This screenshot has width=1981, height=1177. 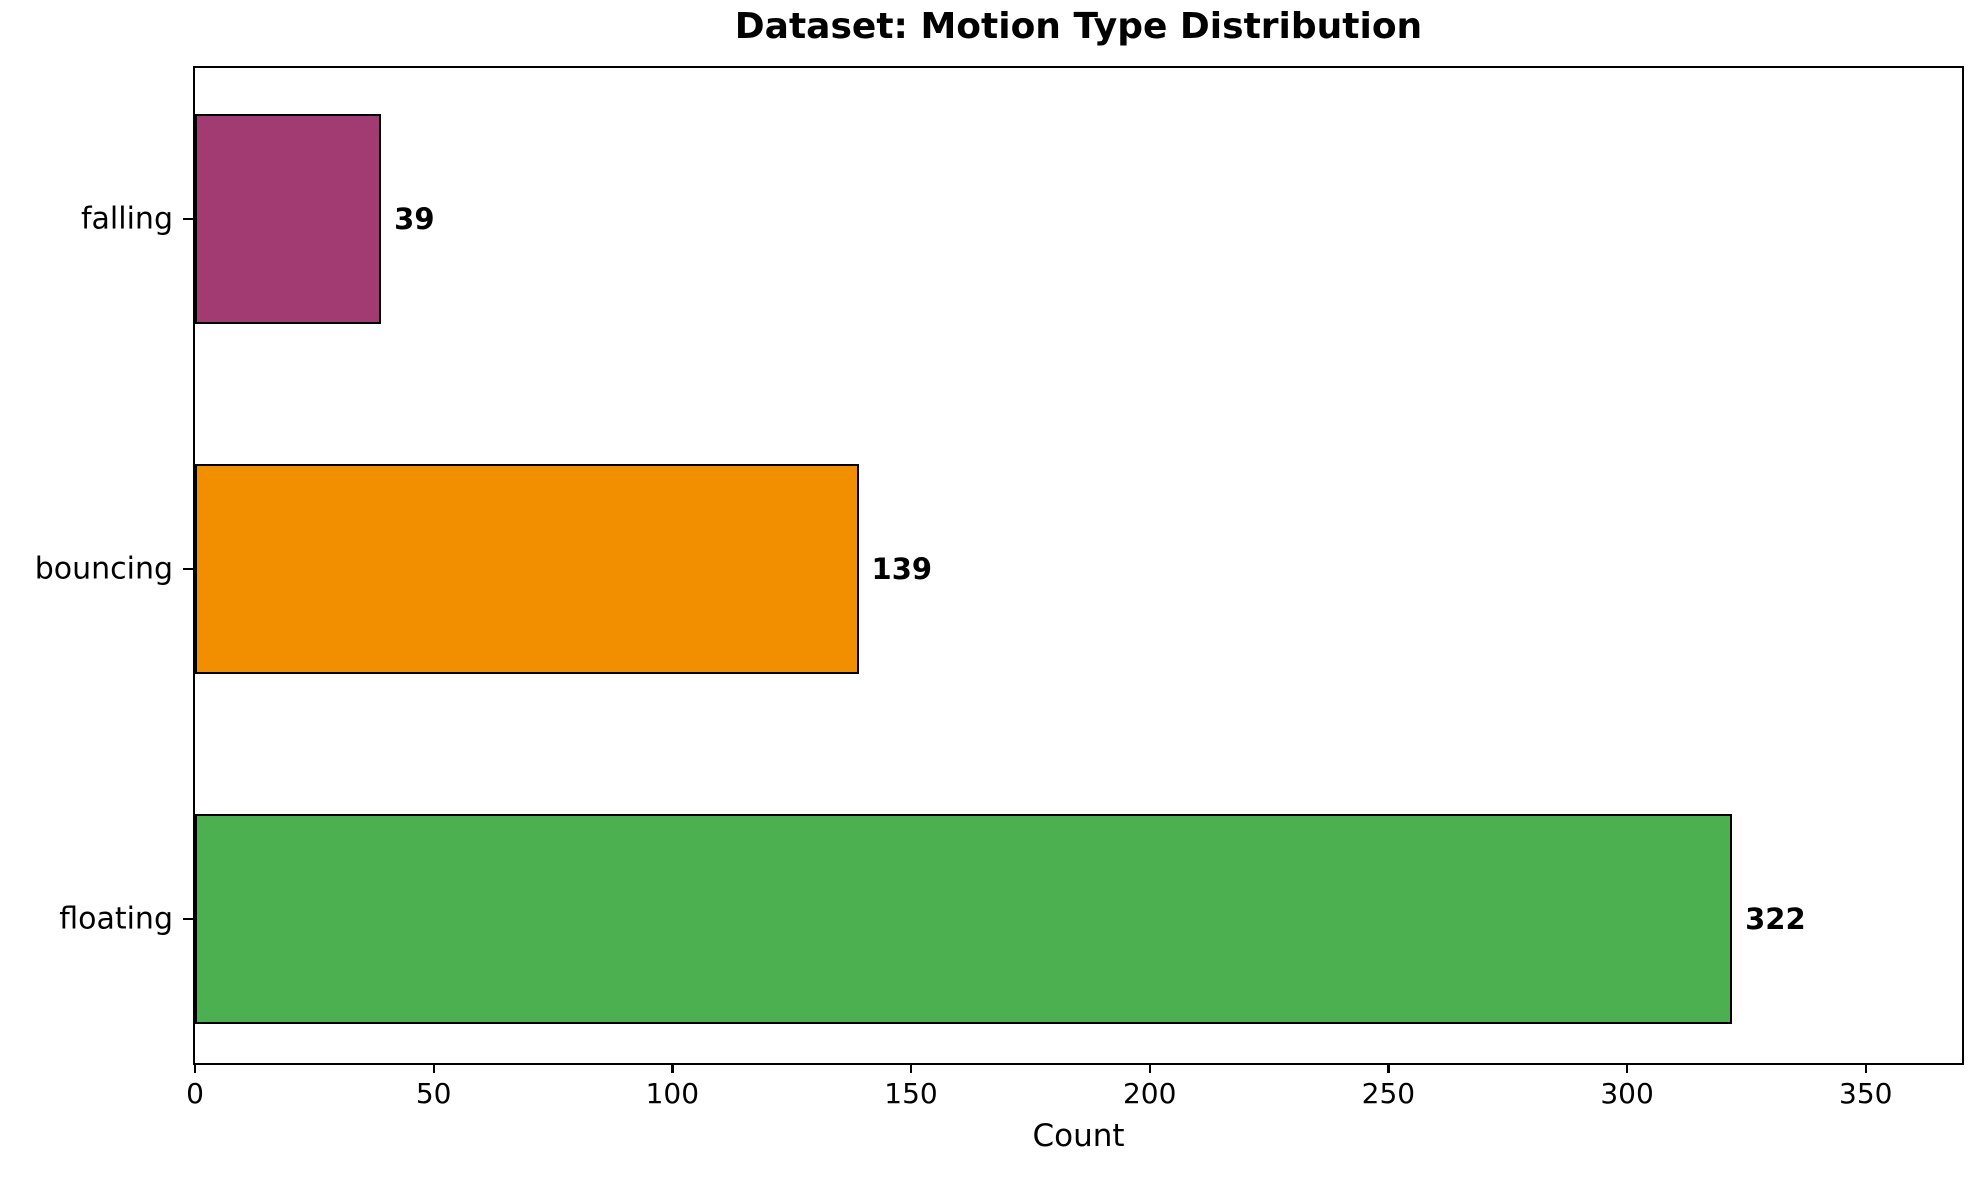 What do you see at coordinates (1149, 1093) in the screenshot?
I see `x-tick-label-200: 200` at bounding box center [1149, 1093].